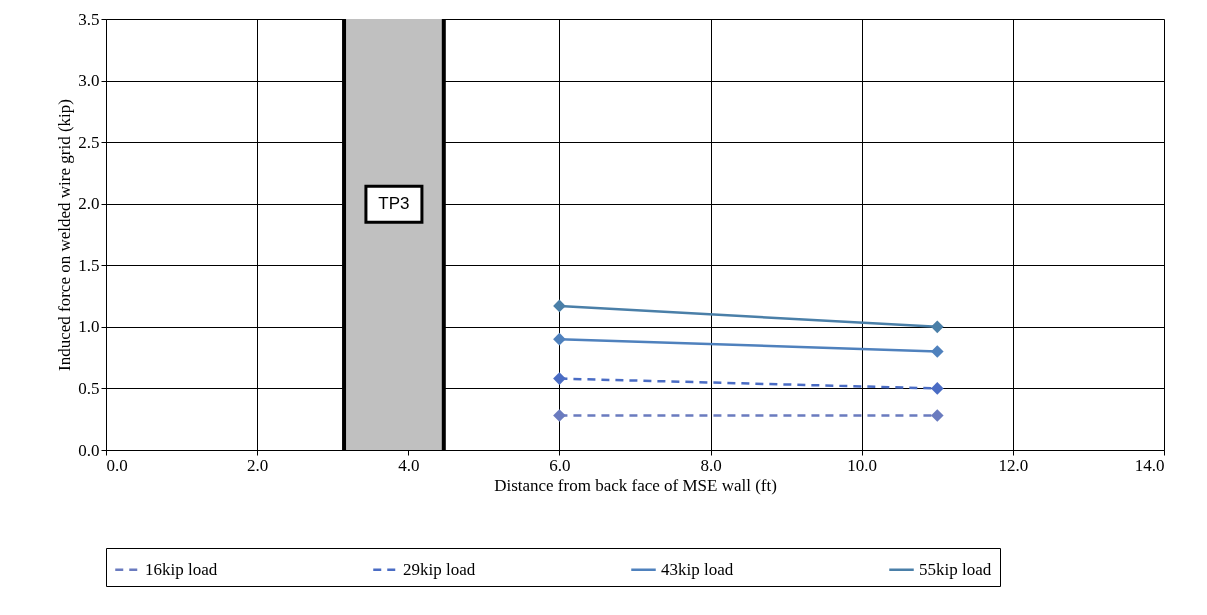  What do you see at coordinates (1149, 465) in the screenshot?
I see `x-tick-label: 14.0` at bounding box center [1149, 465].